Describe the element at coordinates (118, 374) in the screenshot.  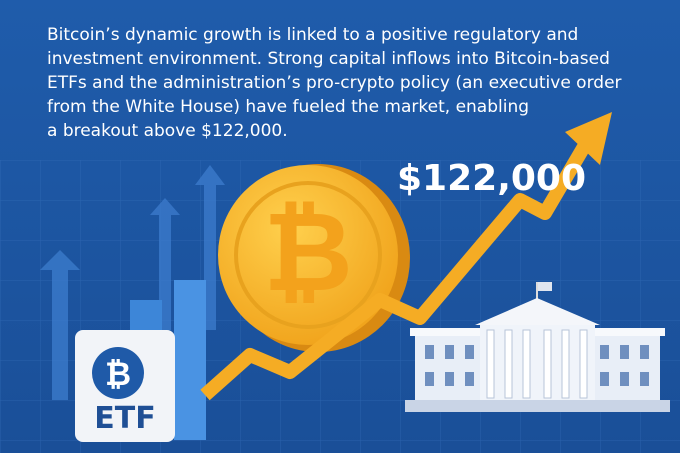
I see `etf-coin-symbol: ₿` at that location.